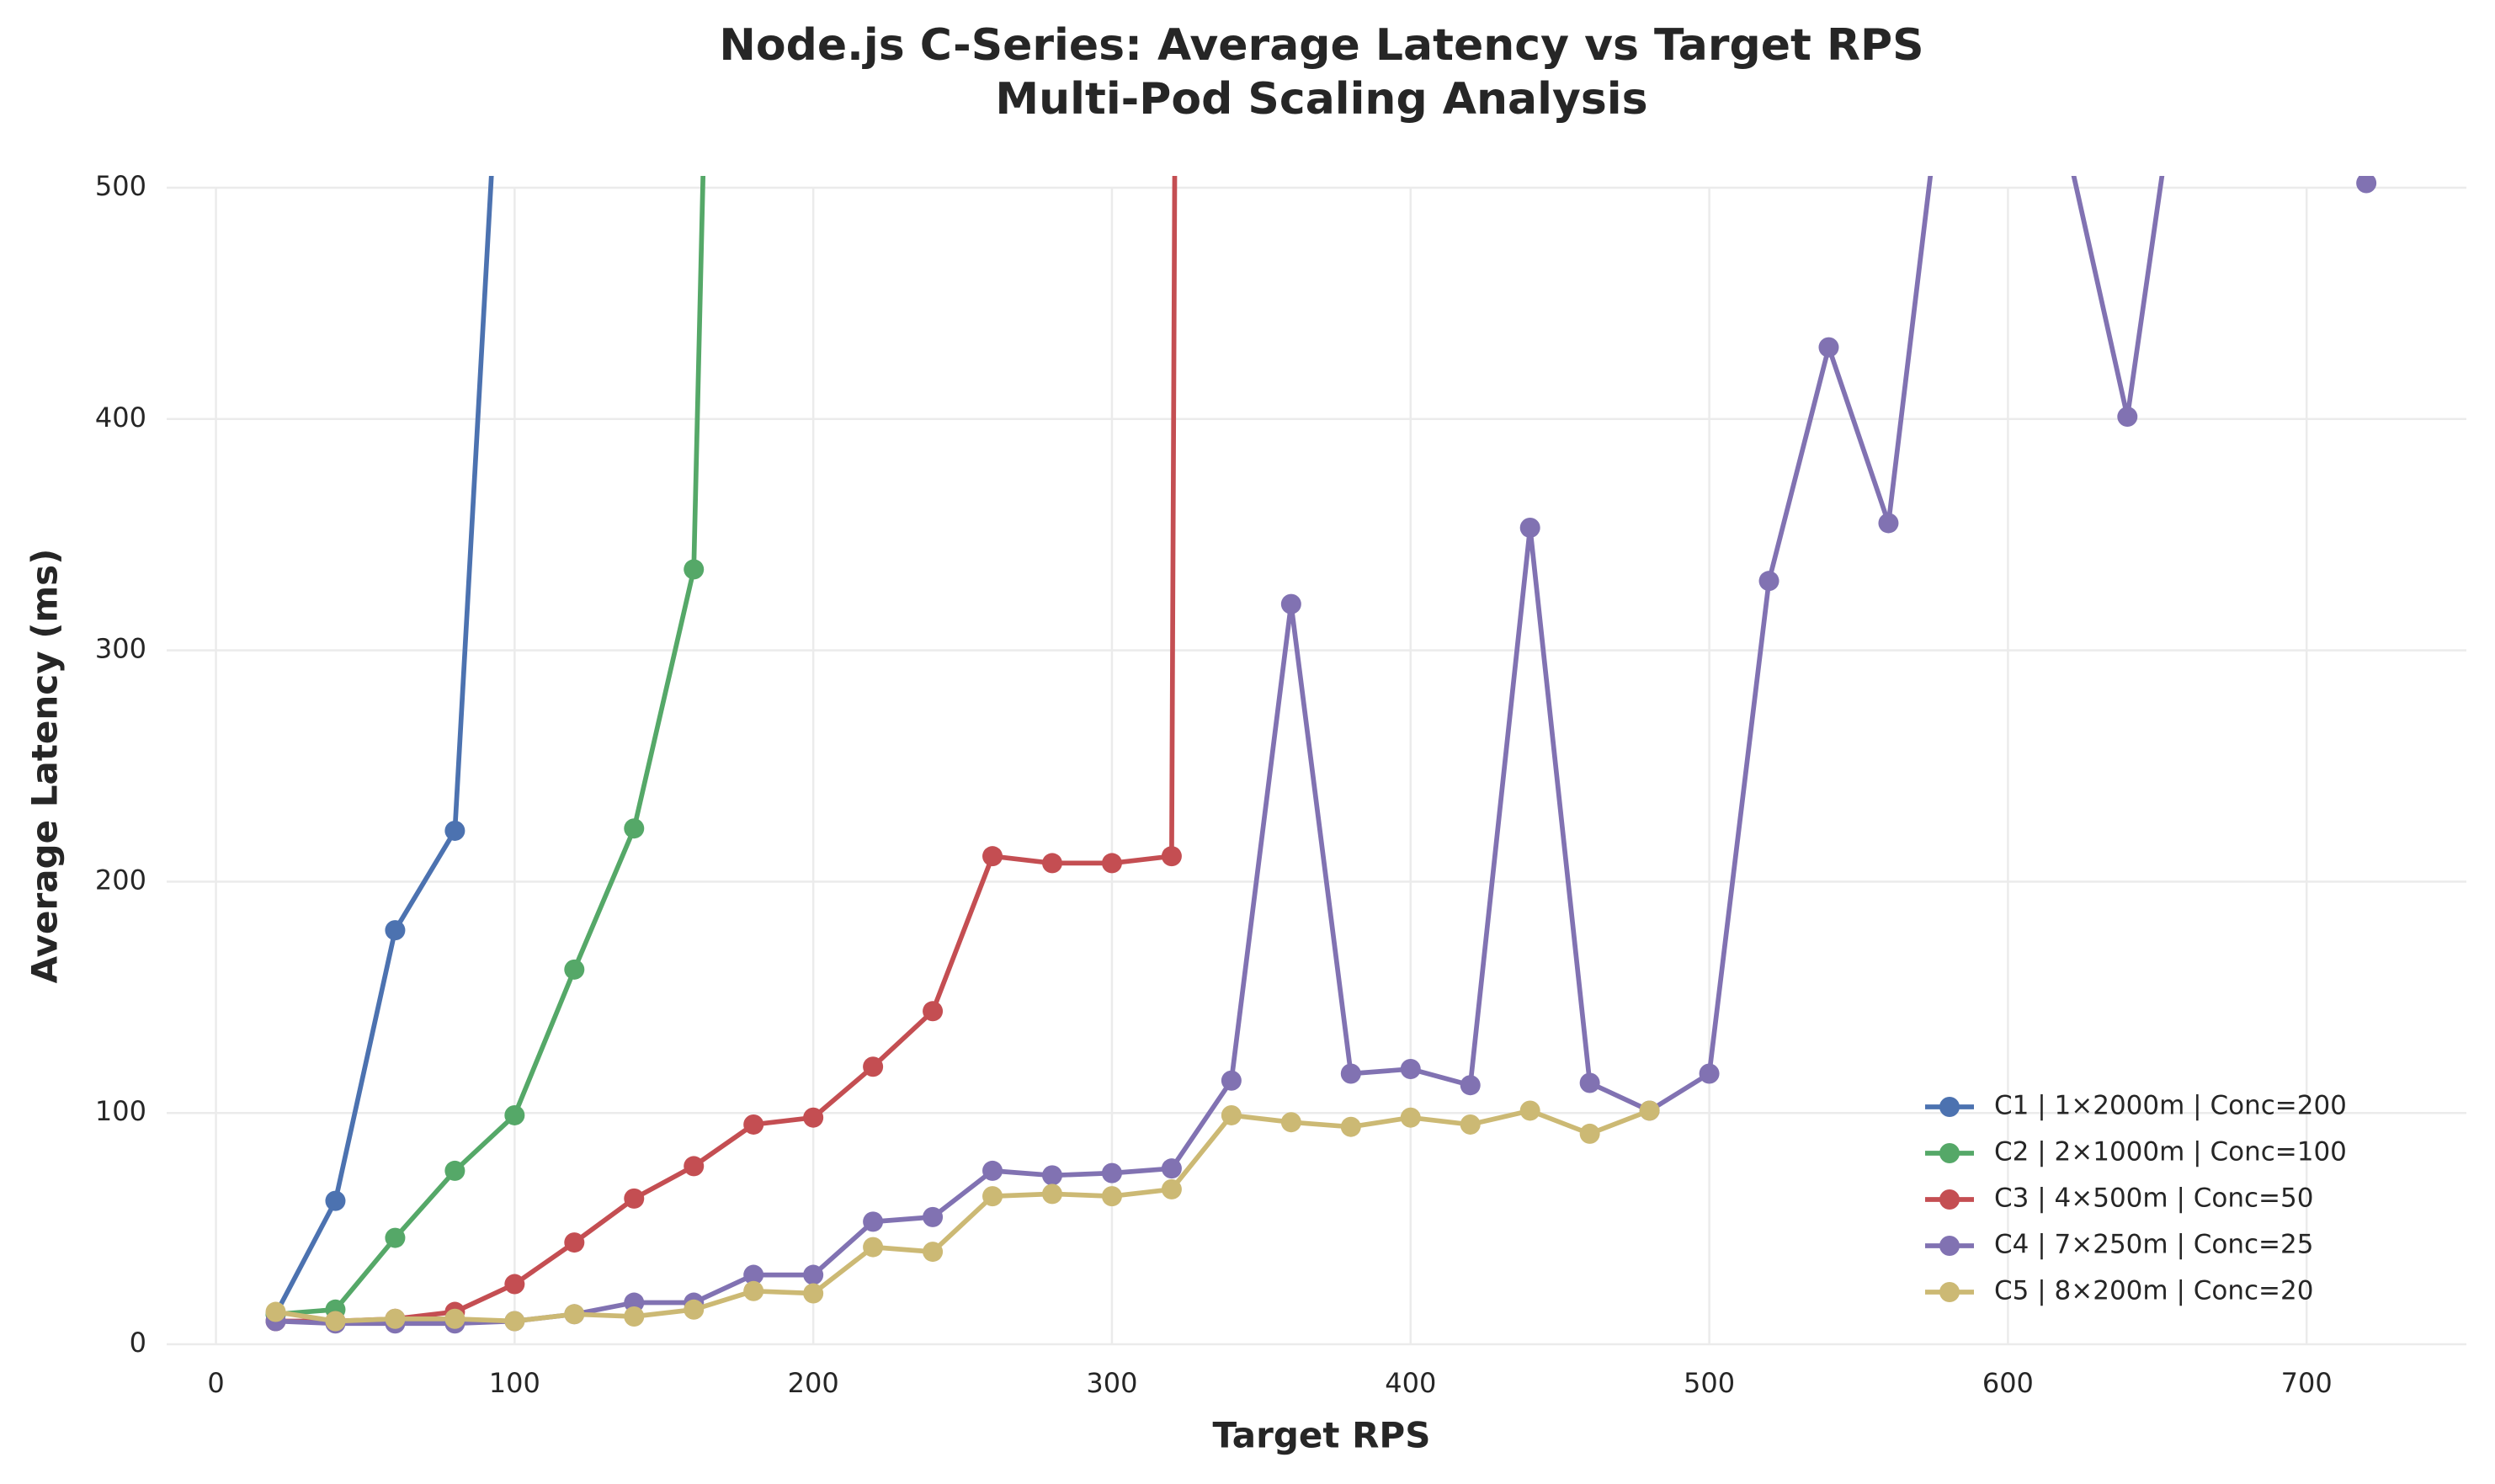  Describe the element at coordinates (2008, 1383) in the screenshot. I see `x-tick-label: 600` at that location.